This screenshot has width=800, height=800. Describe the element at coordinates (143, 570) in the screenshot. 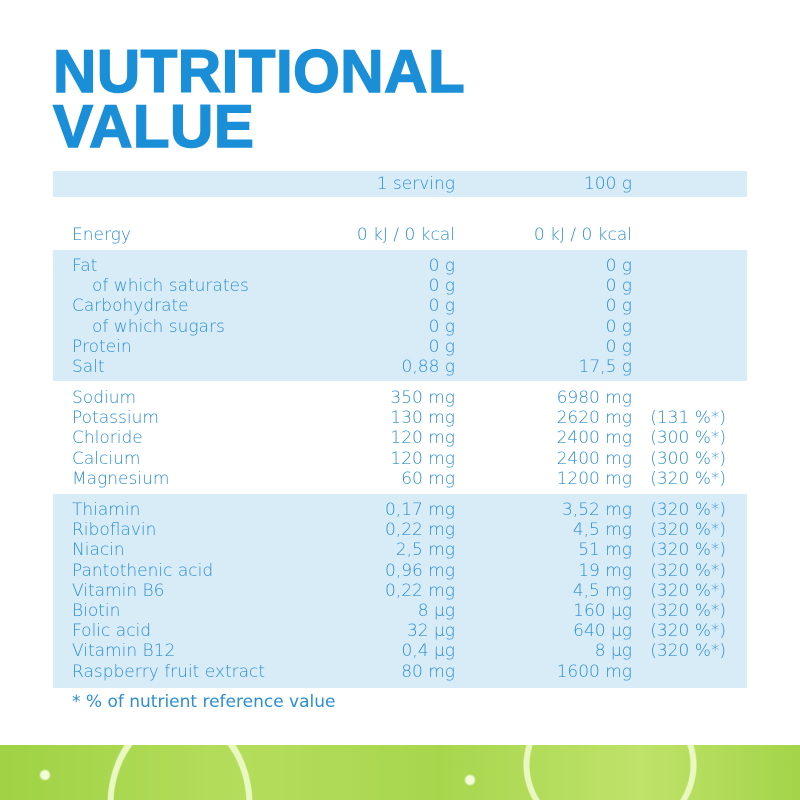

I see `row-label: Pantothenic acid` at that location.